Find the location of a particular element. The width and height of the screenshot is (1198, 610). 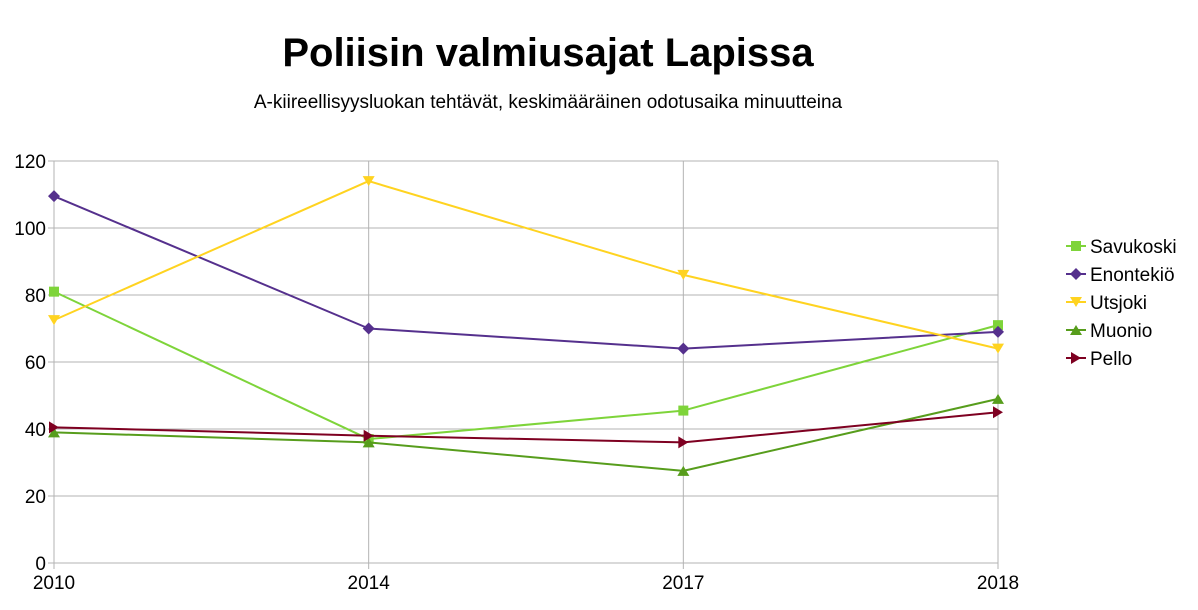

legend-item: Savukoski is located at coordinates (1121, 247).